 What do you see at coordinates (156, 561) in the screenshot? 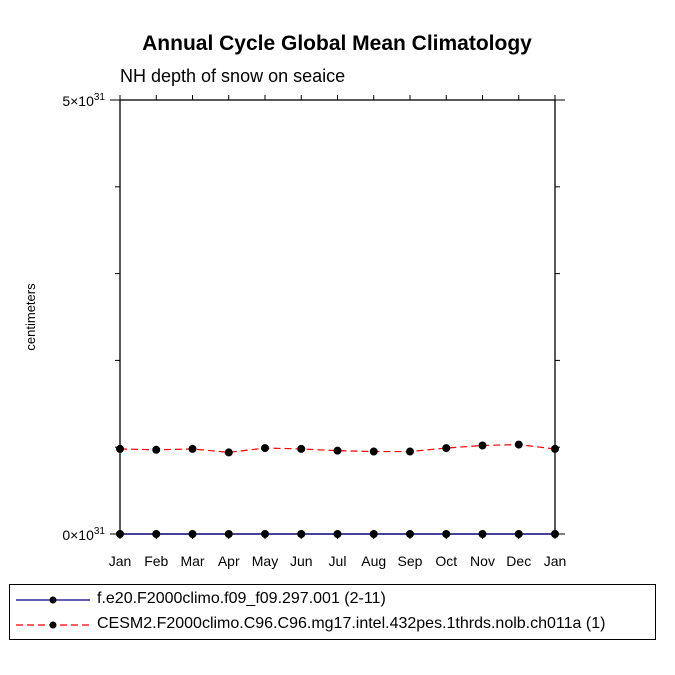
I see `x-tick-label: Feb` at bounding box center [156, 561].